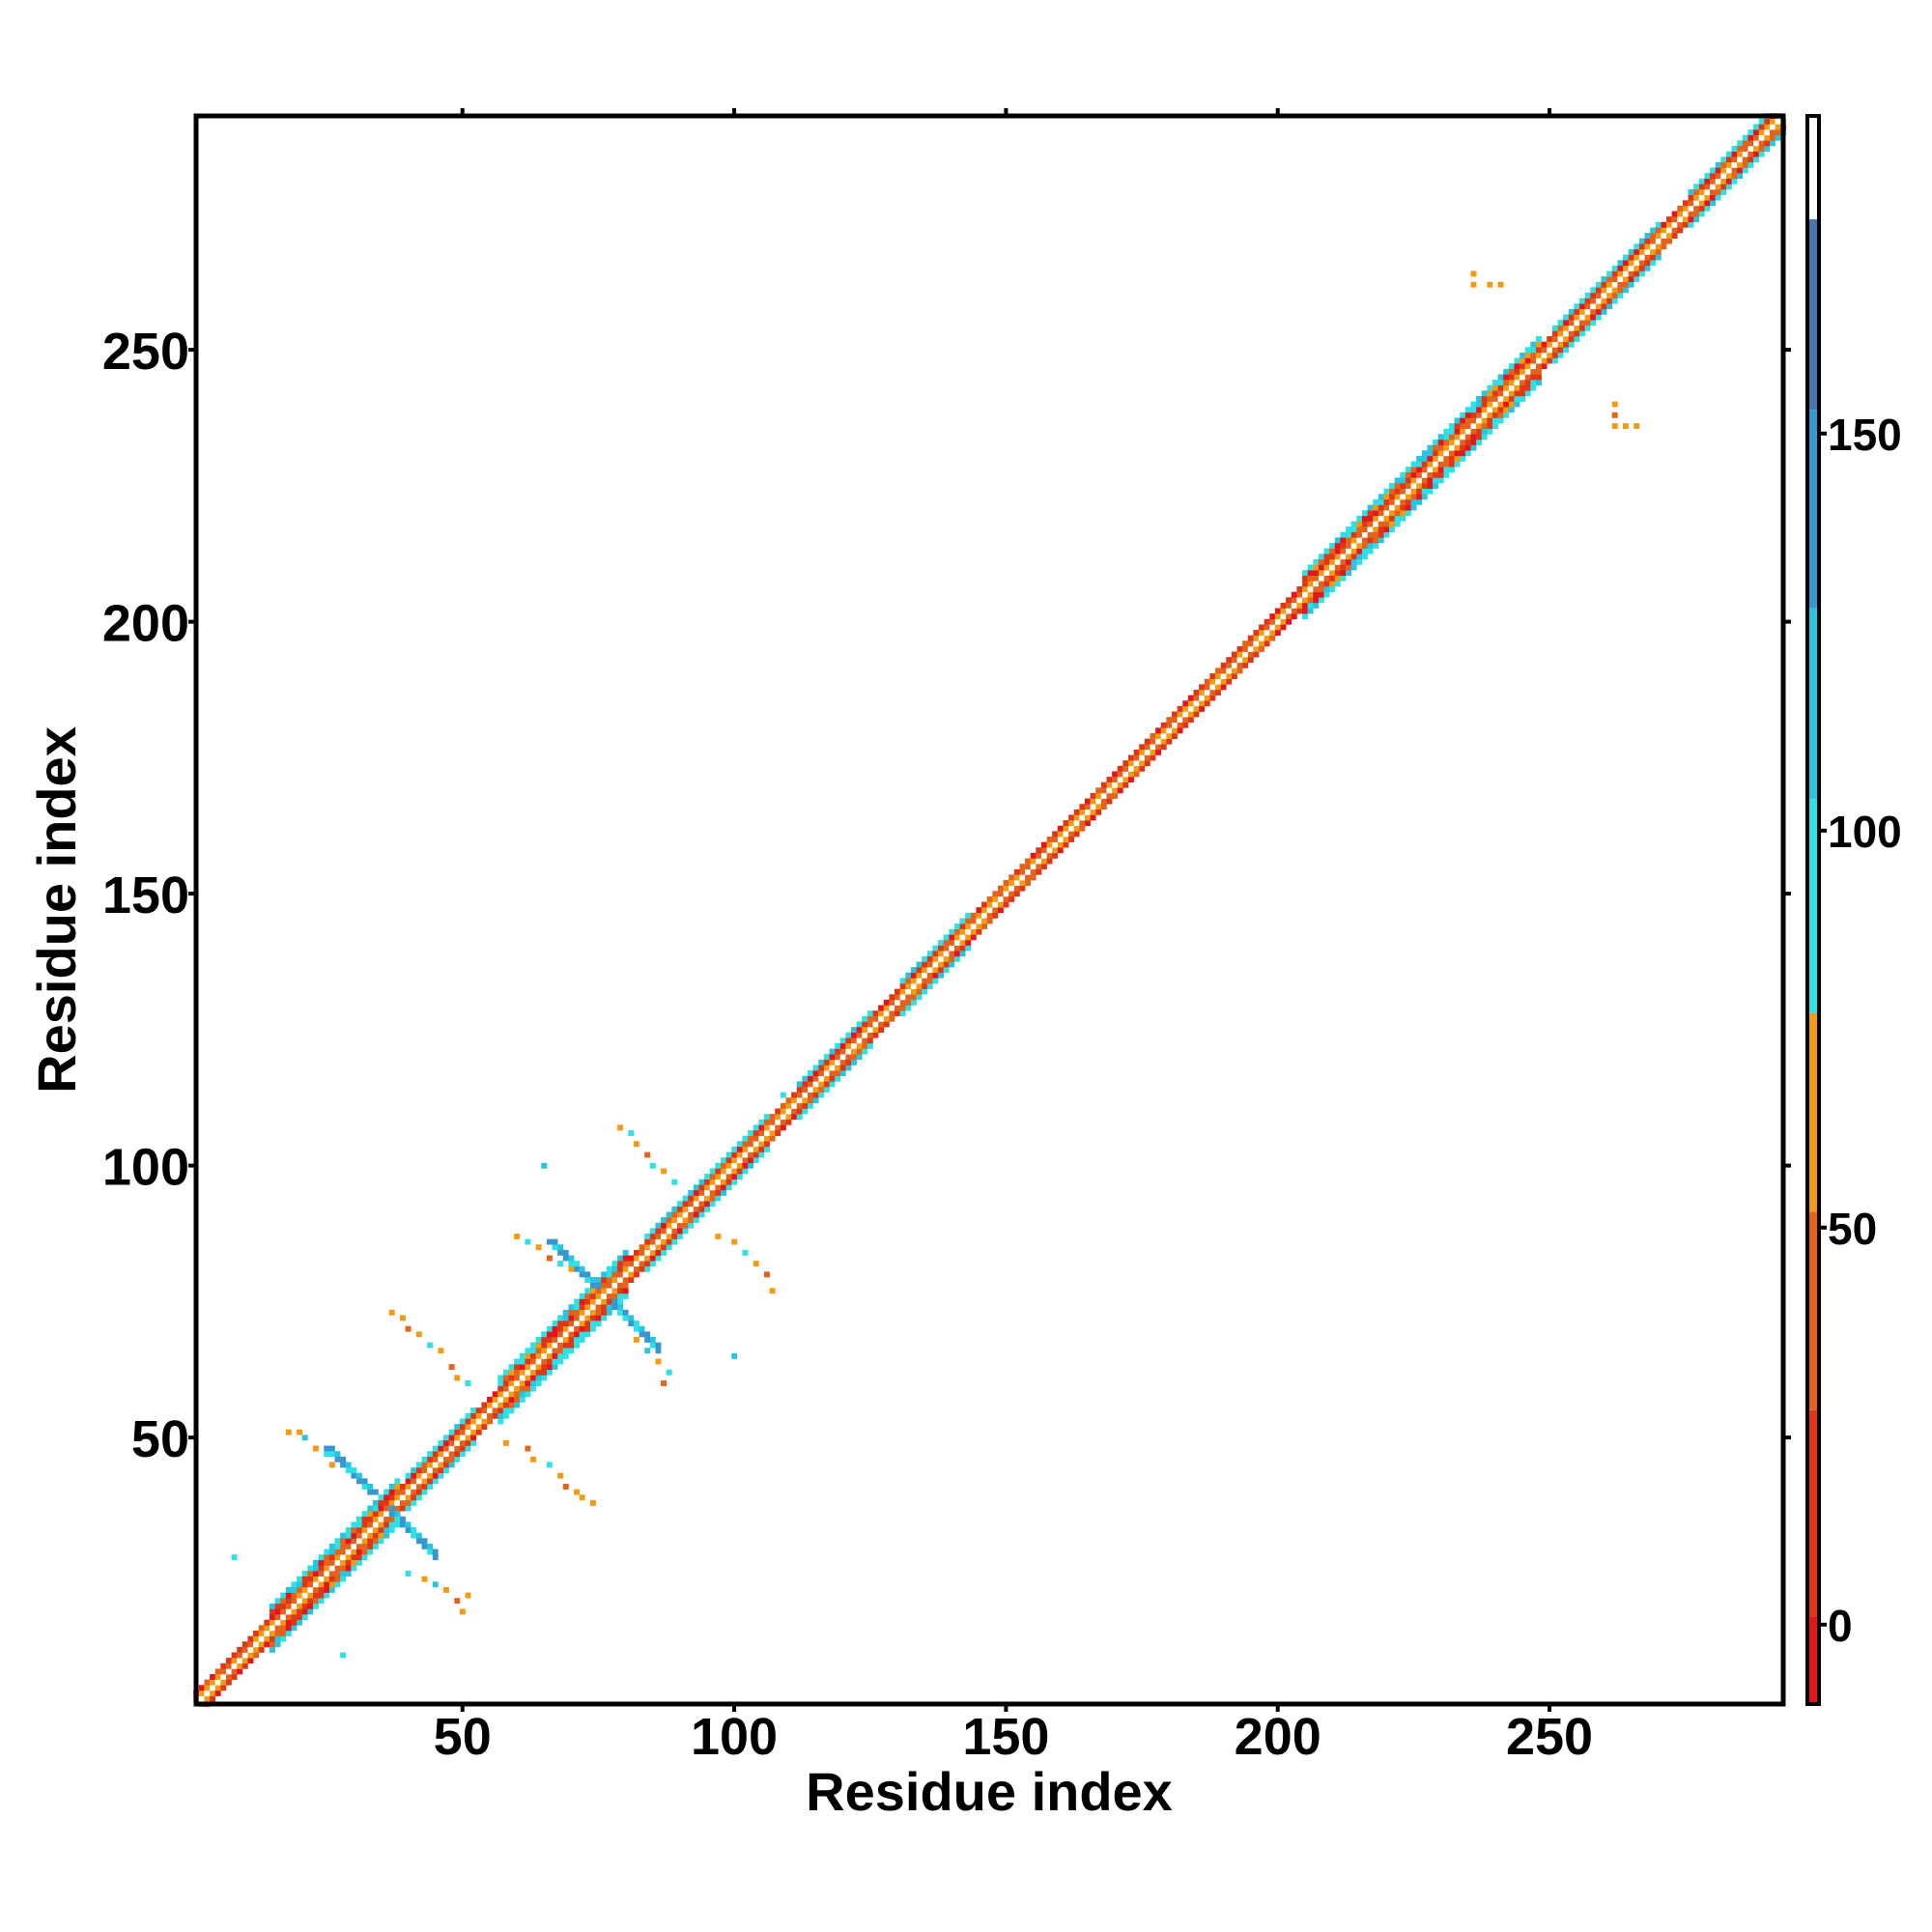 This screenshot has width=1932, height=1932. What do you see at coordinates (1813, 314) in the screenshot?
I see `colorbar-band` at bounding box center [1813, 314].